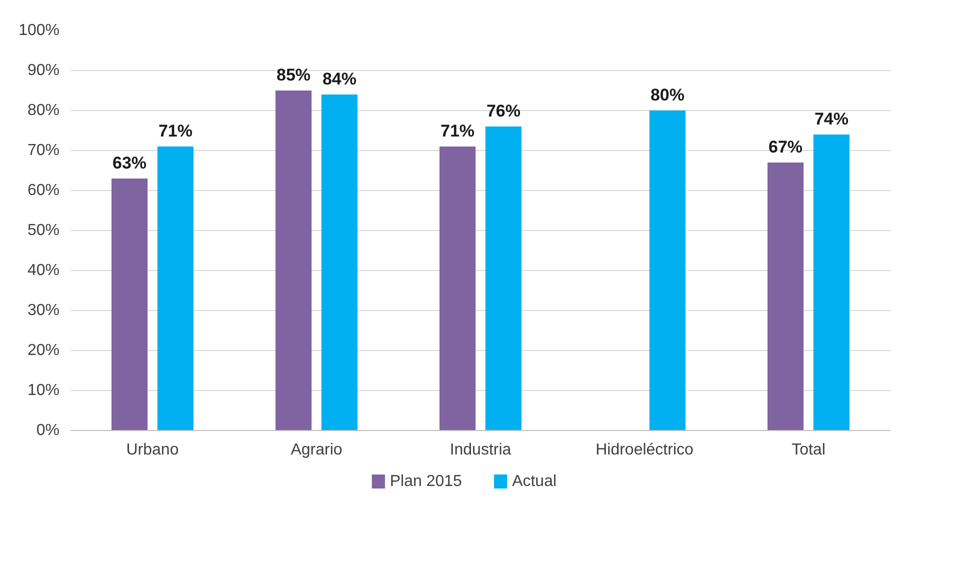 This screenshot has height=571, width=957. What do you see at coordinates (481, 450) in the screenshot?
I see `x-tick-label: Industria` at bounding box center [481, 450].